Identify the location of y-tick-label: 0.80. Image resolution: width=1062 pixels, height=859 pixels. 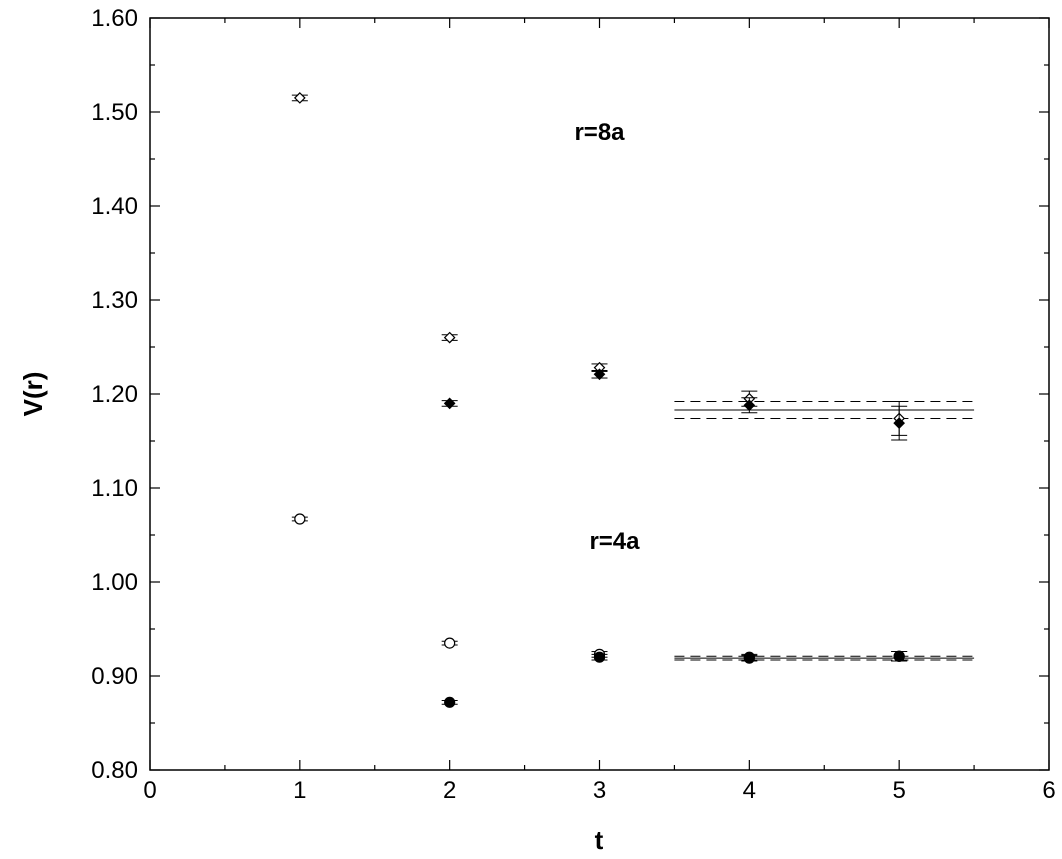
(114, 770).